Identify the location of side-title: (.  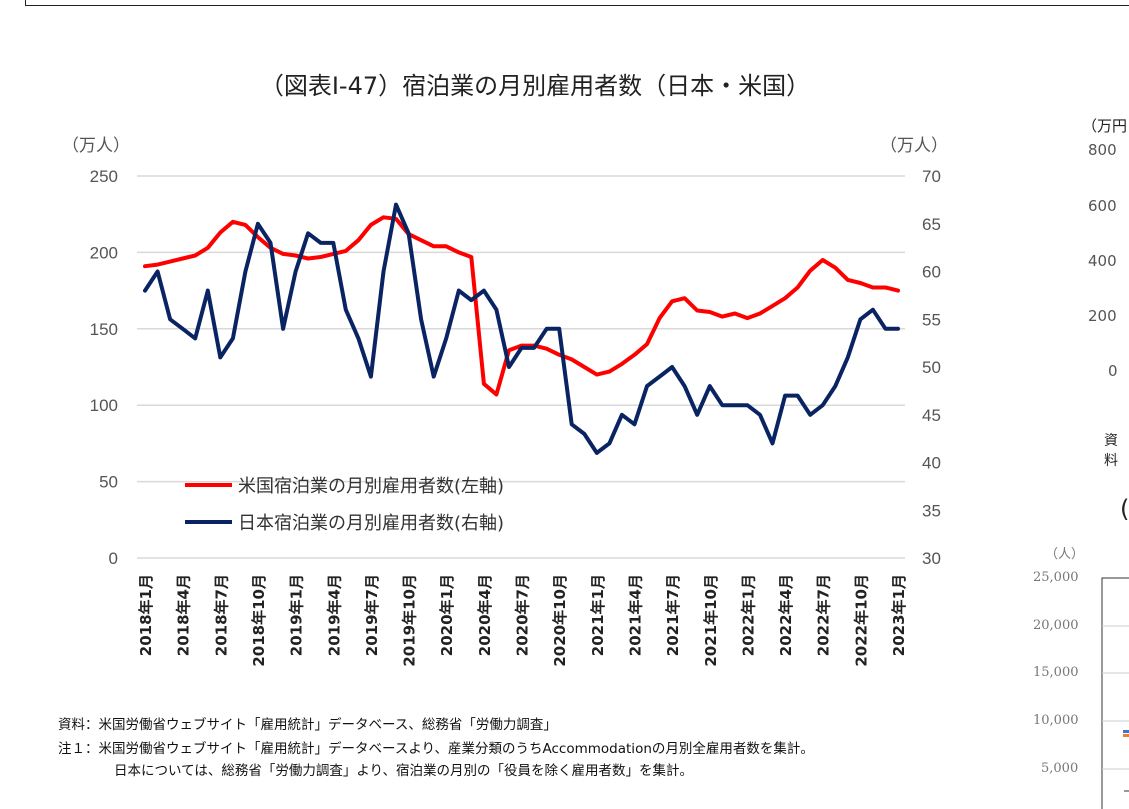
(1124, 509).